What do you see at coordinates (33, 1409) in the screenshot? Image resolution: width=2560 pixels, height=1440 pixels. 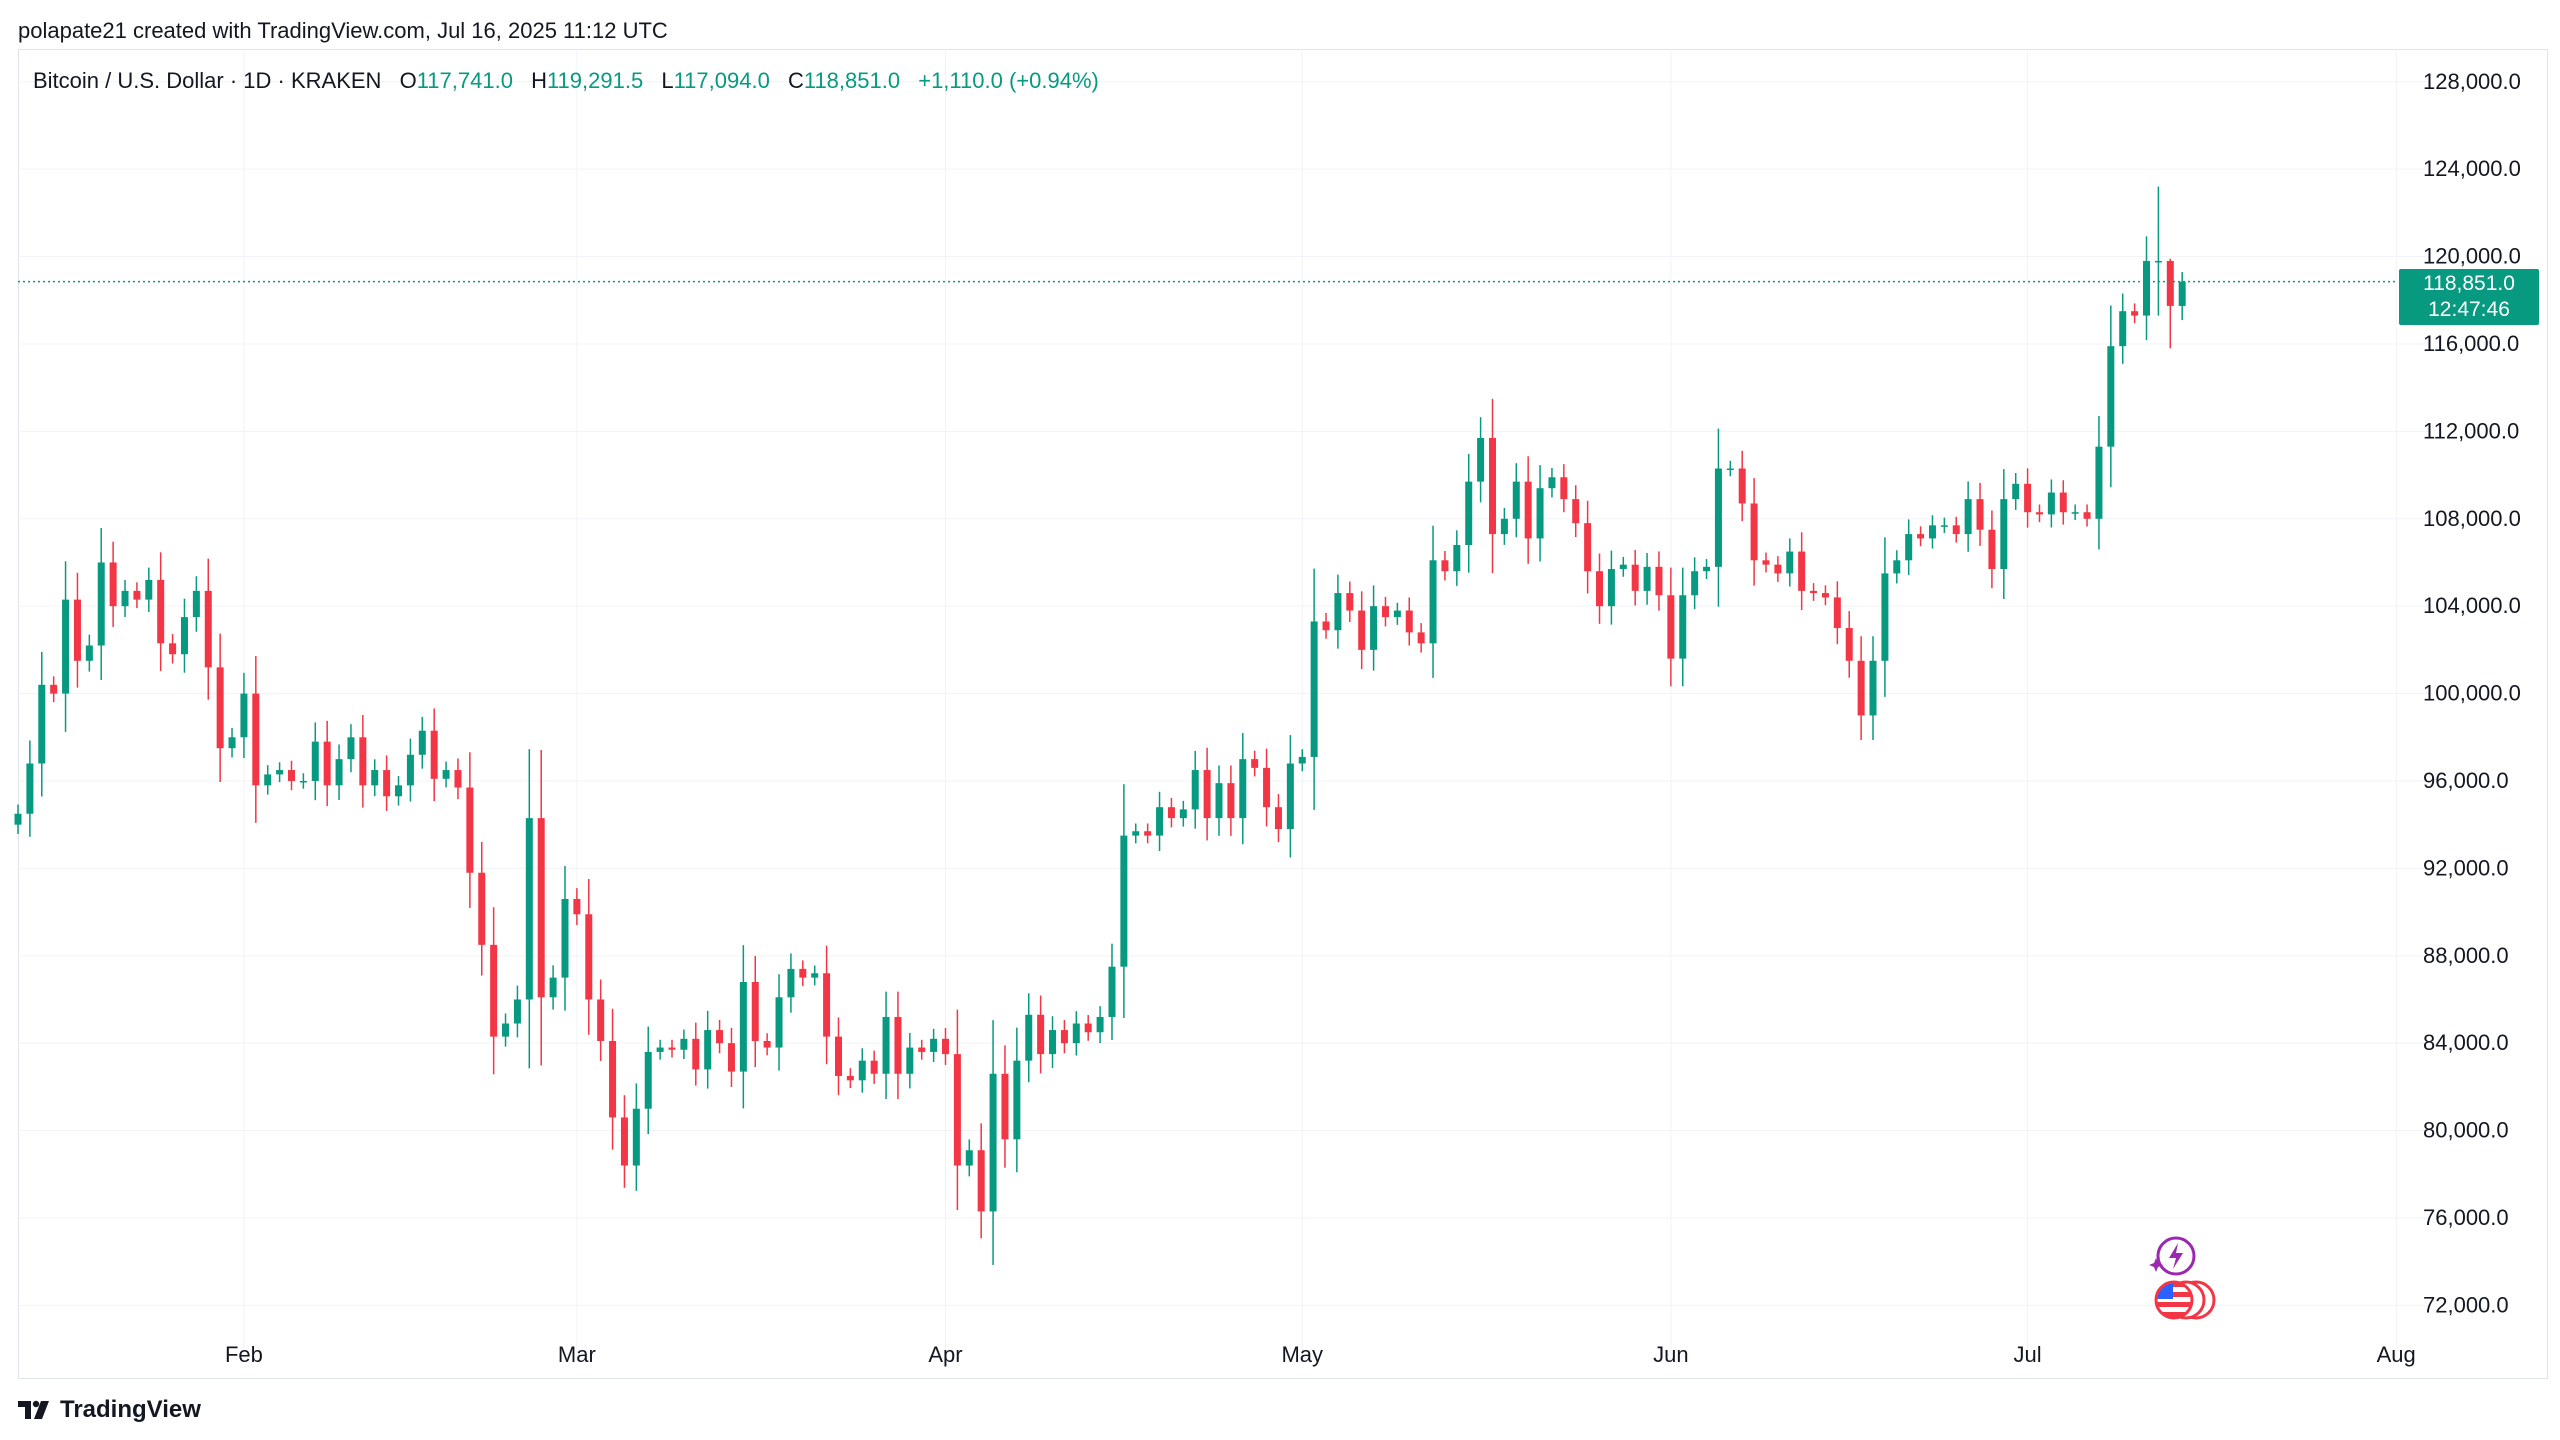 I see `tradingview-logo-icon` at bounding box center [33, 1409].